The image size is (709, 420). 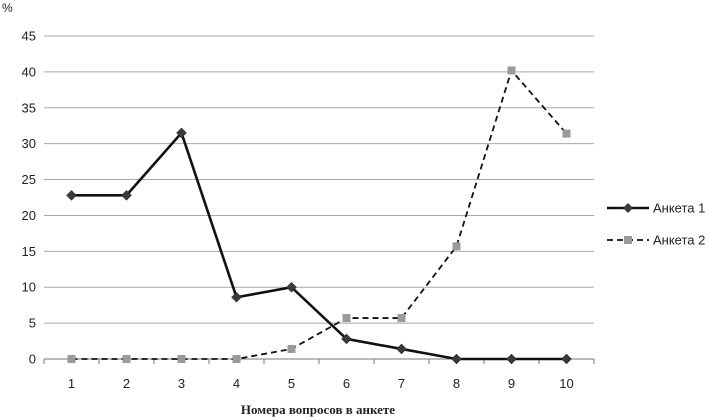 I want to click on x-tick-label: 8, so click(x=456, y=383).